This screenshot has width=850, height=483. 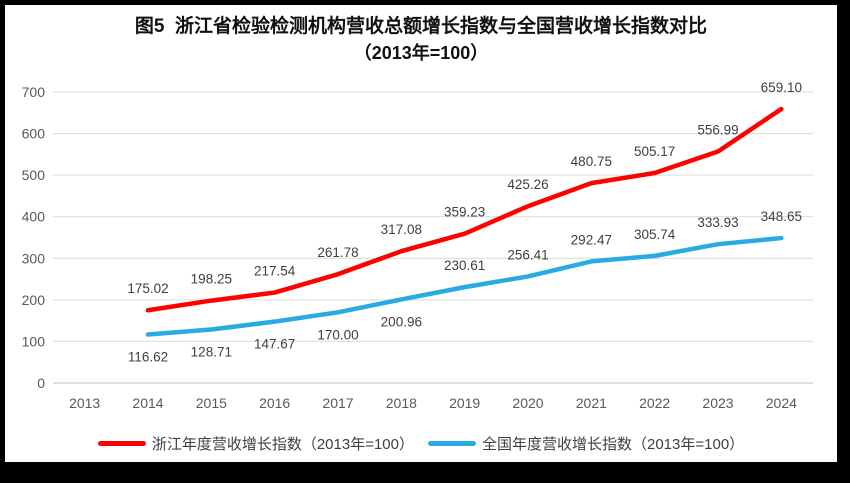 What do you see at coordinates (527, 403) in the screenshot?
I see `x-axis-tick-label: 2020` at bounding box center [527, 403].